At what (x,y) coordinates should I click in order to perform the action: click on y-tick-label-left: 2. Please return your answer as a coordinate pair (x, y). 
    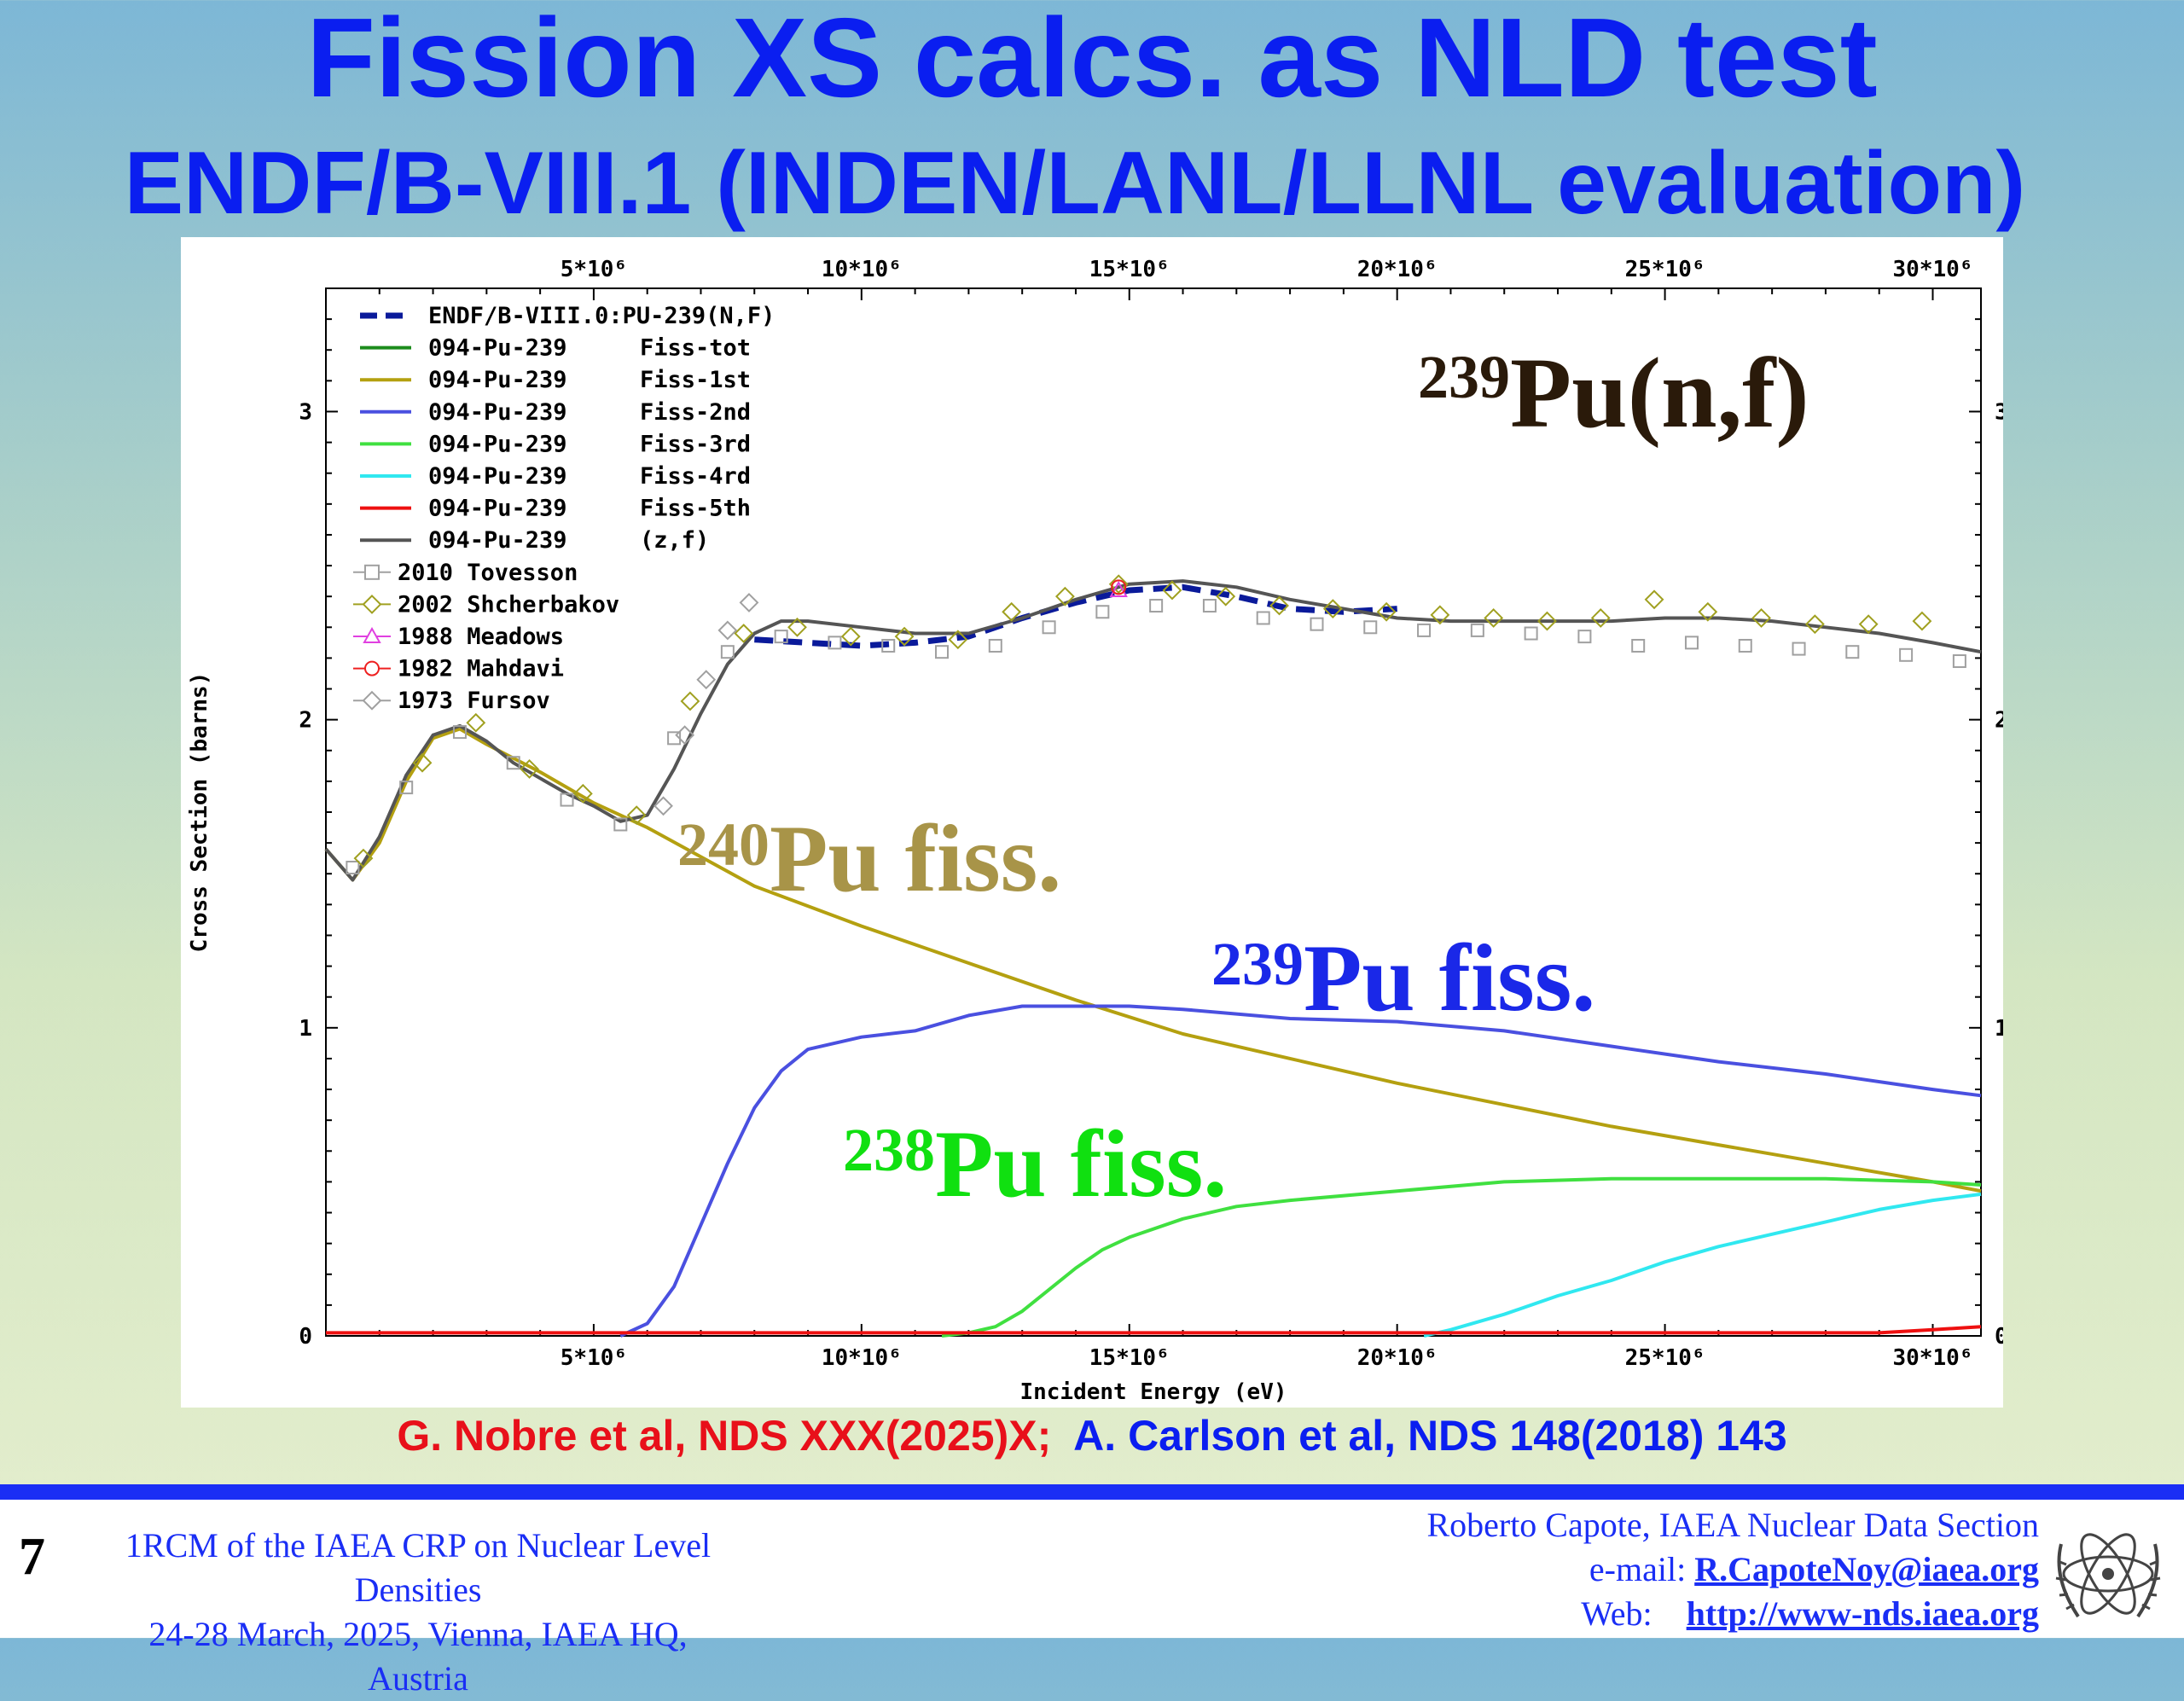
    Looking at the image, I should click on (306, 721).